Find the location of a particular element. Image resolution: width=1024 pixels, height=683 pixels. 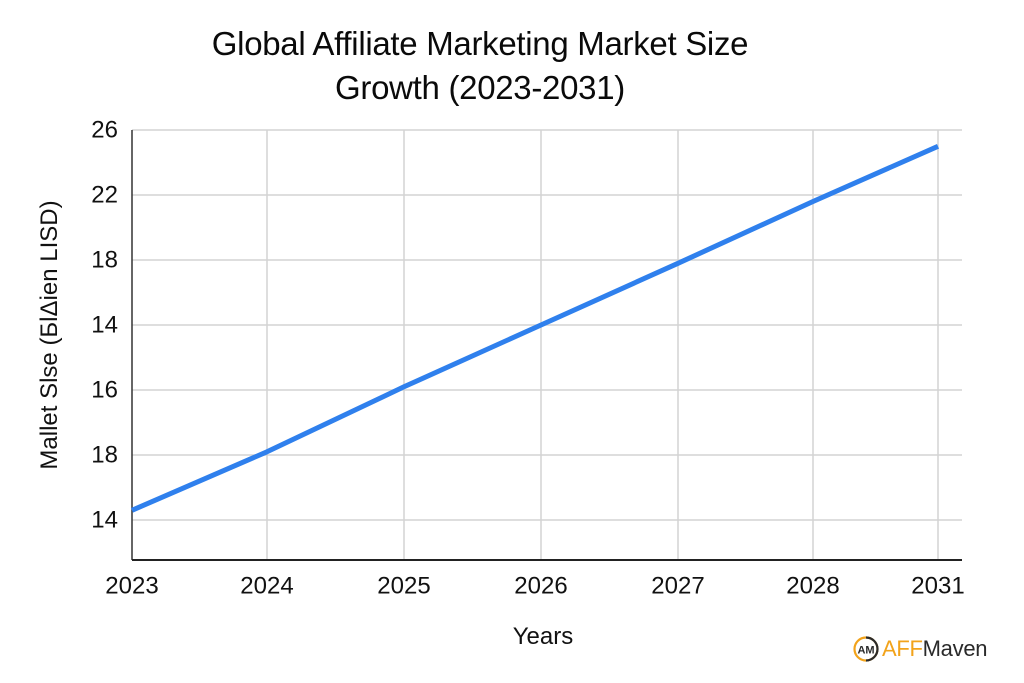

brand-name-aff: AFF is located at coordinates (902, 648).